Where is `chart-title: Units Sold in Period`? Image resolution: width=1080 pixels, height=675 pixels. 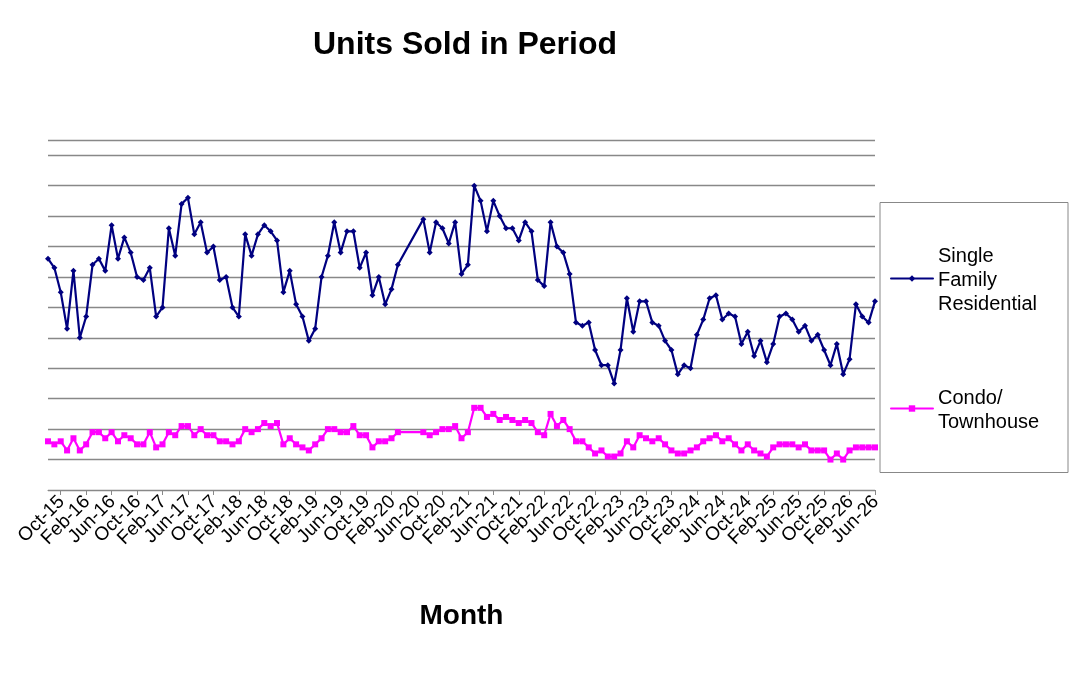 chart-title: Units Sold in Period is located at coordinates (465, 43).